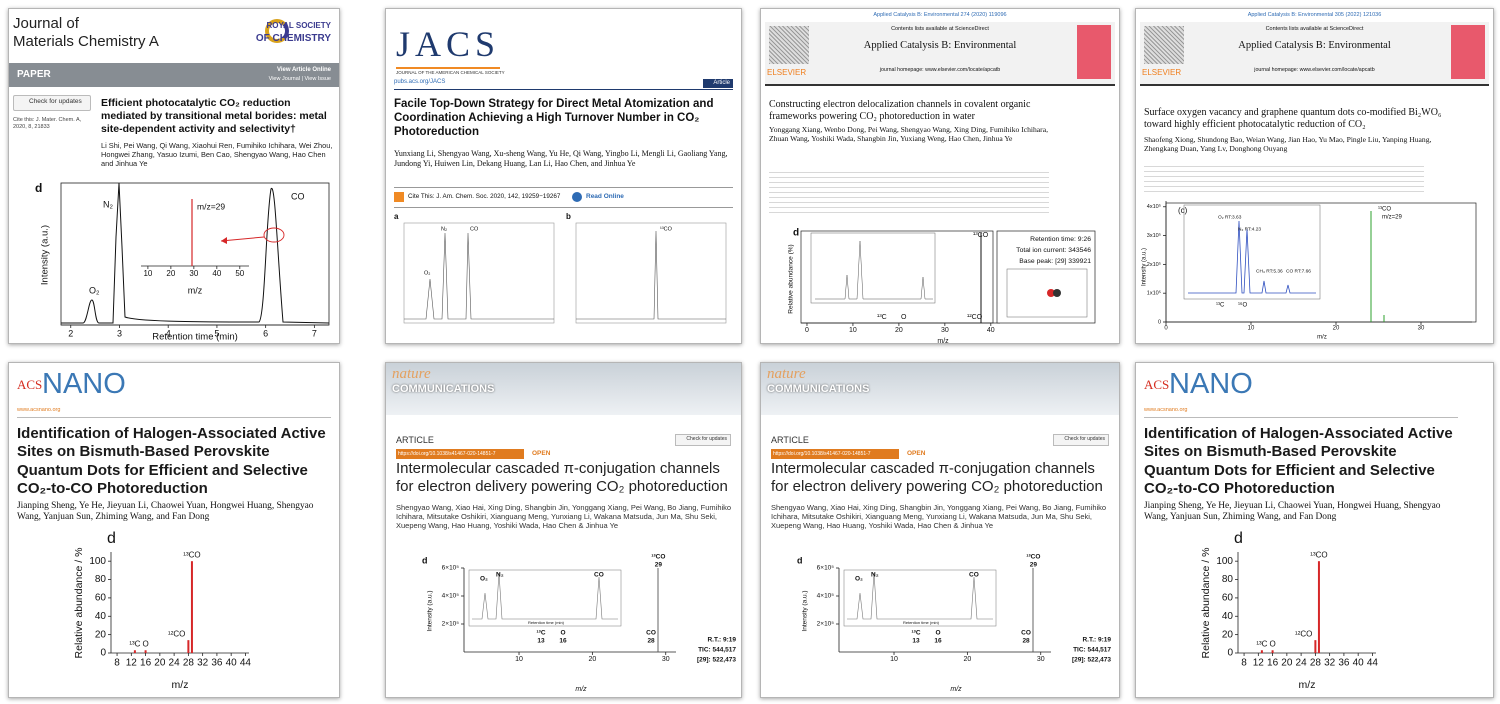 The width and height of the screenshot is (1500, 704). What do you see at coordinates (1249, 229) in the screenshot?
I see `inset-label: N₂ RT:4.23` at bounding box center [1249, 229].